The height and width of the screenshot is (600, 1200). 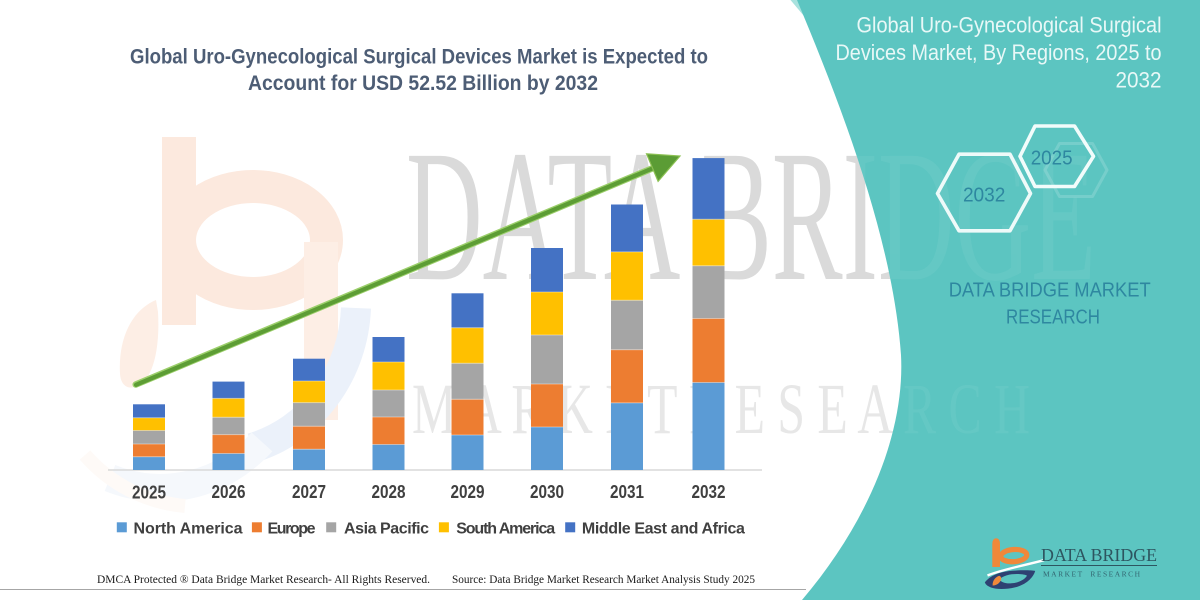 I want to click on svg-text: 2031, so click(x=627, y=492).